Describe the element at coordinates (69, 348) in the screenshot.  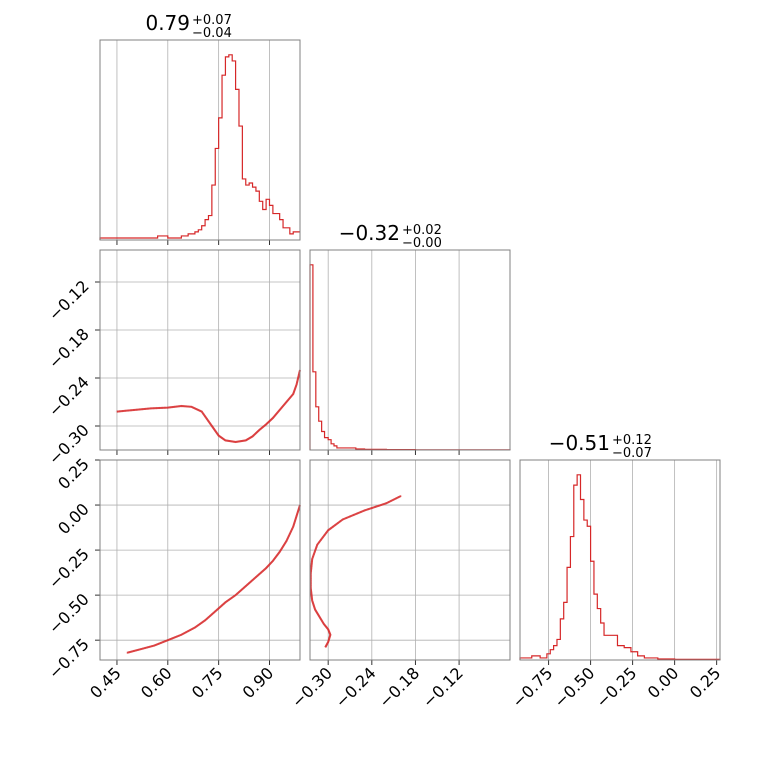
I see `y-tick-label: −0.18` at that location.